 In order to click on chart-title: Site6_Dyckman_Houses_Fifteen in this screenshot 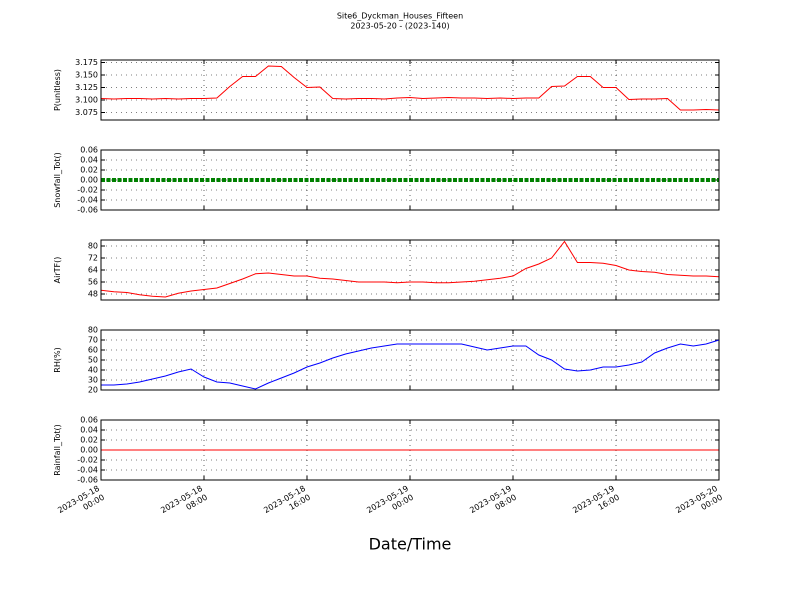, I will do `click(400, 16)`.